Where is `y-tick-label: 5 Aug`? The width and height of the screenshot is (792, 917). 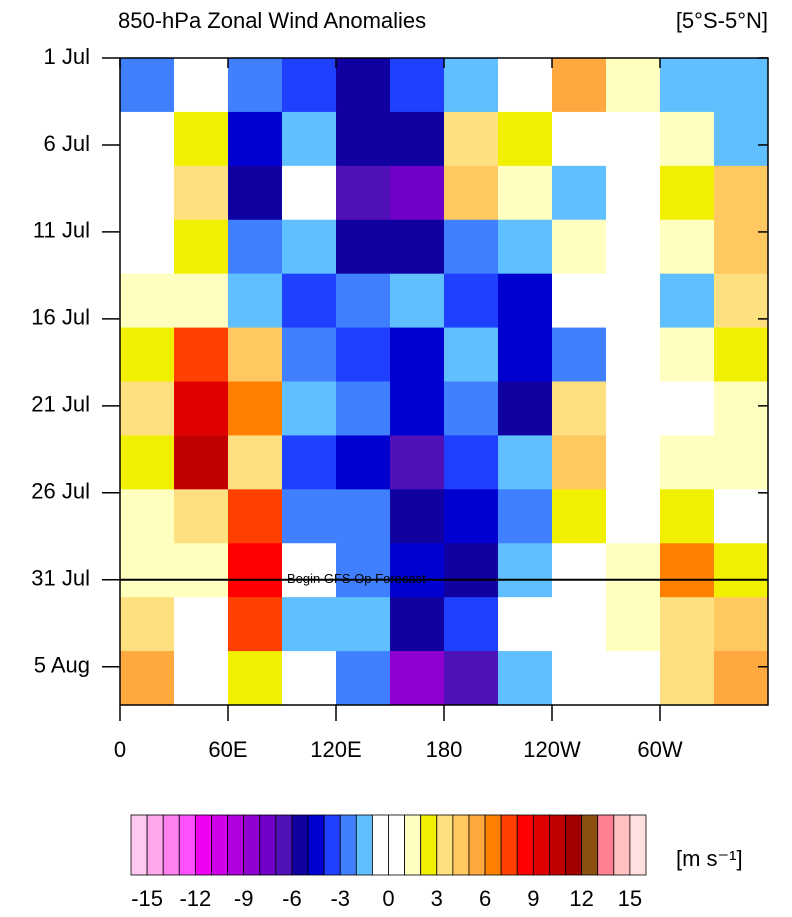
y-tick-label: 5 Aug is located at coordinates (62, 665).